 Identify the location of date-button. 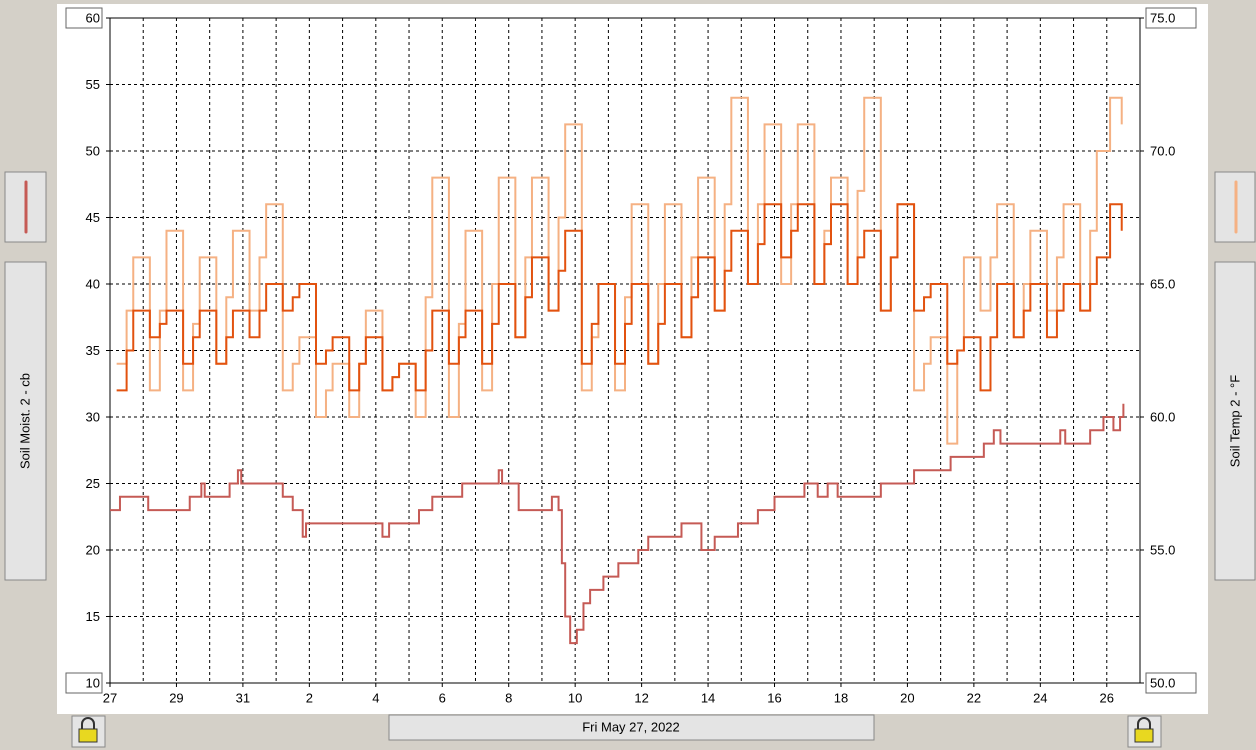
(631, 727).